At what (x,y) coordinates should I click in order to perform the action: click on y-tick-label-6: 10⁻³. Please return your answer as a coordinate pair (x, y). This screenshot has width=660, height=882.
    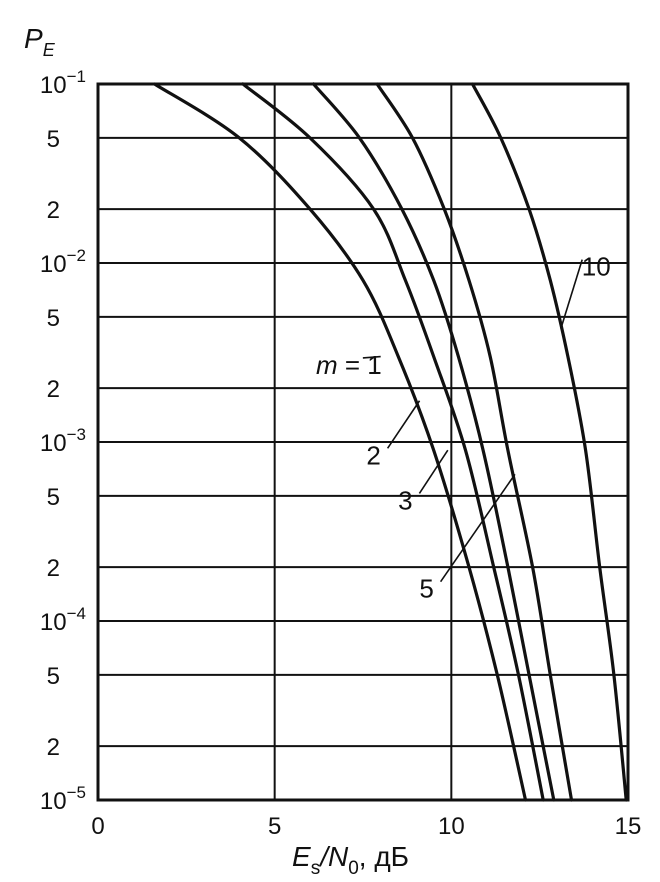
    Looking at the image, I should click on (63, 441).